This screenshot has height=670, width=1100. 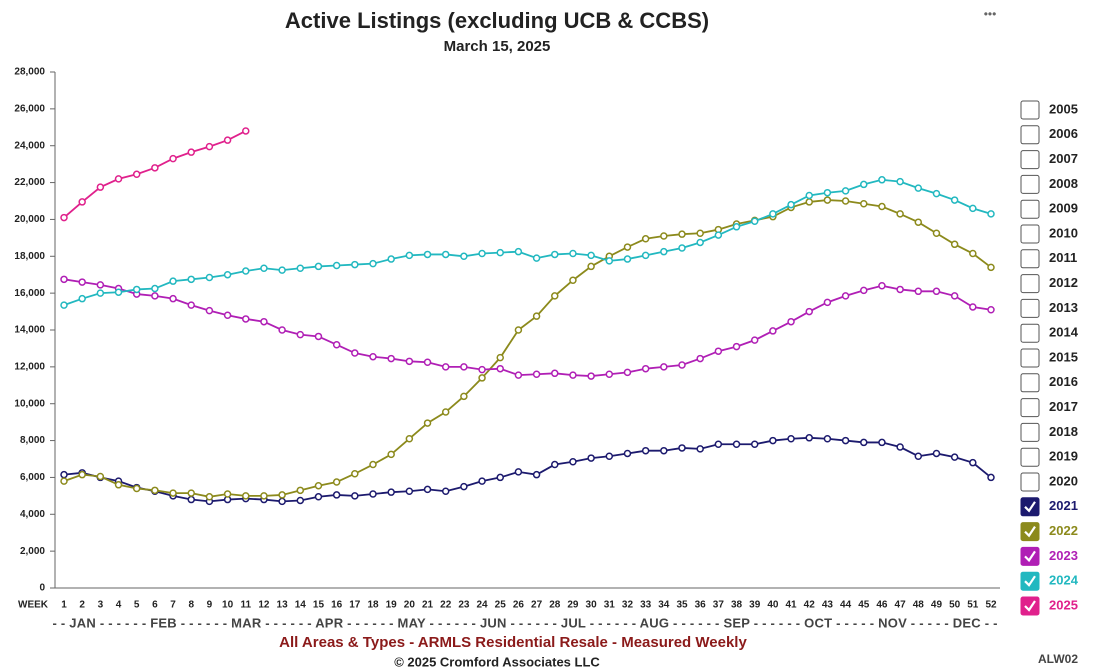 I want to click on x-tick-label: 18, so click(x=373, y=605).